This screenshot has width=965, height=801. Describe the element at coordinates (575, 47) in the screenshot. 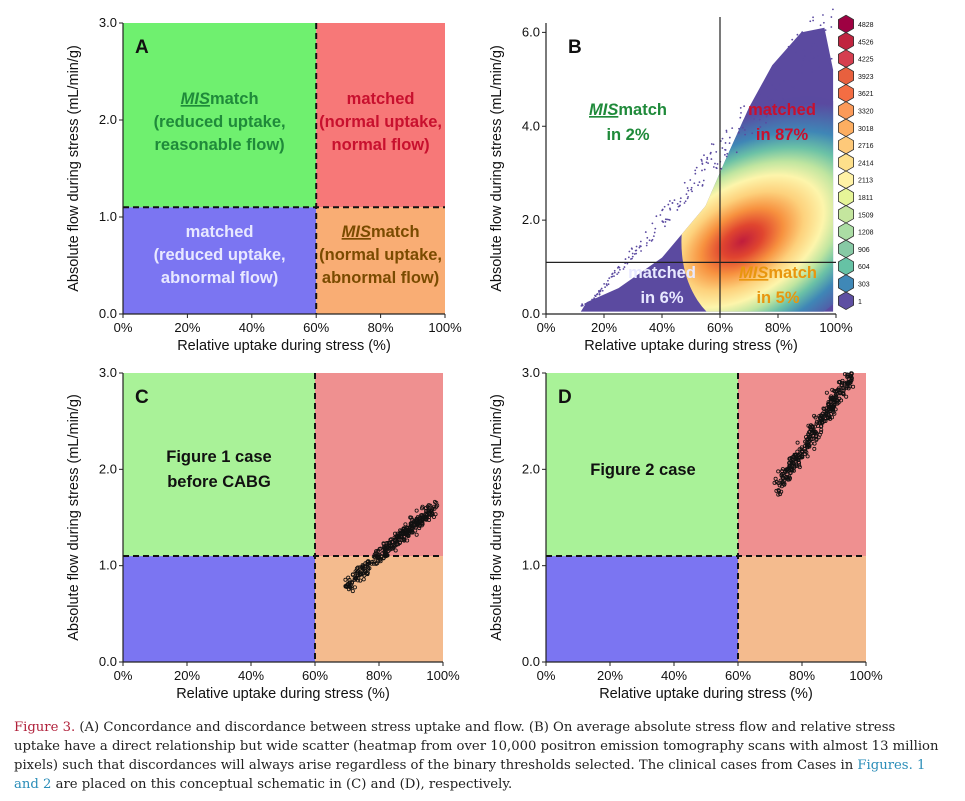

I see `panel-letter: B` at that location.